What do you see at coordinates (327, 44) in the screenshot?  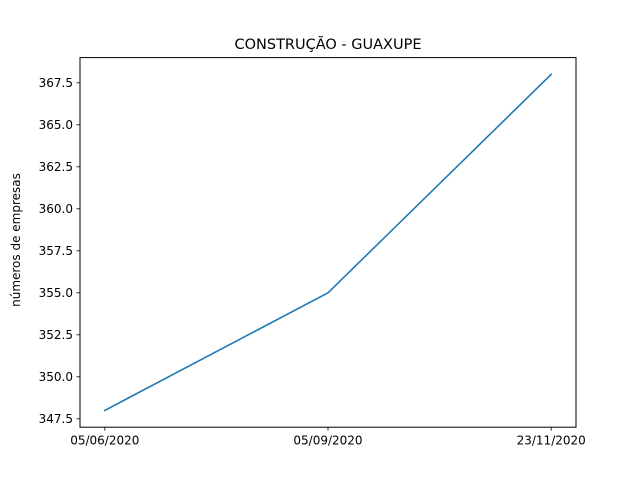 I see `chart-title: CONSTRUÇÃO - GUAXUPE` at bounding box center [327, 44].